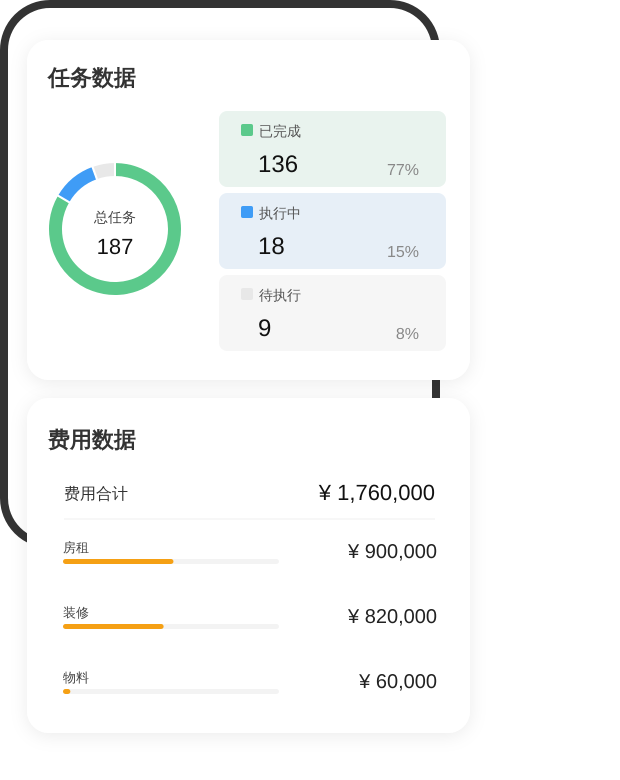  What do you see at coordinates (76, 612) in the screenshot?
I see `y-tick-label: 装修` at bounding box center [76, 612].